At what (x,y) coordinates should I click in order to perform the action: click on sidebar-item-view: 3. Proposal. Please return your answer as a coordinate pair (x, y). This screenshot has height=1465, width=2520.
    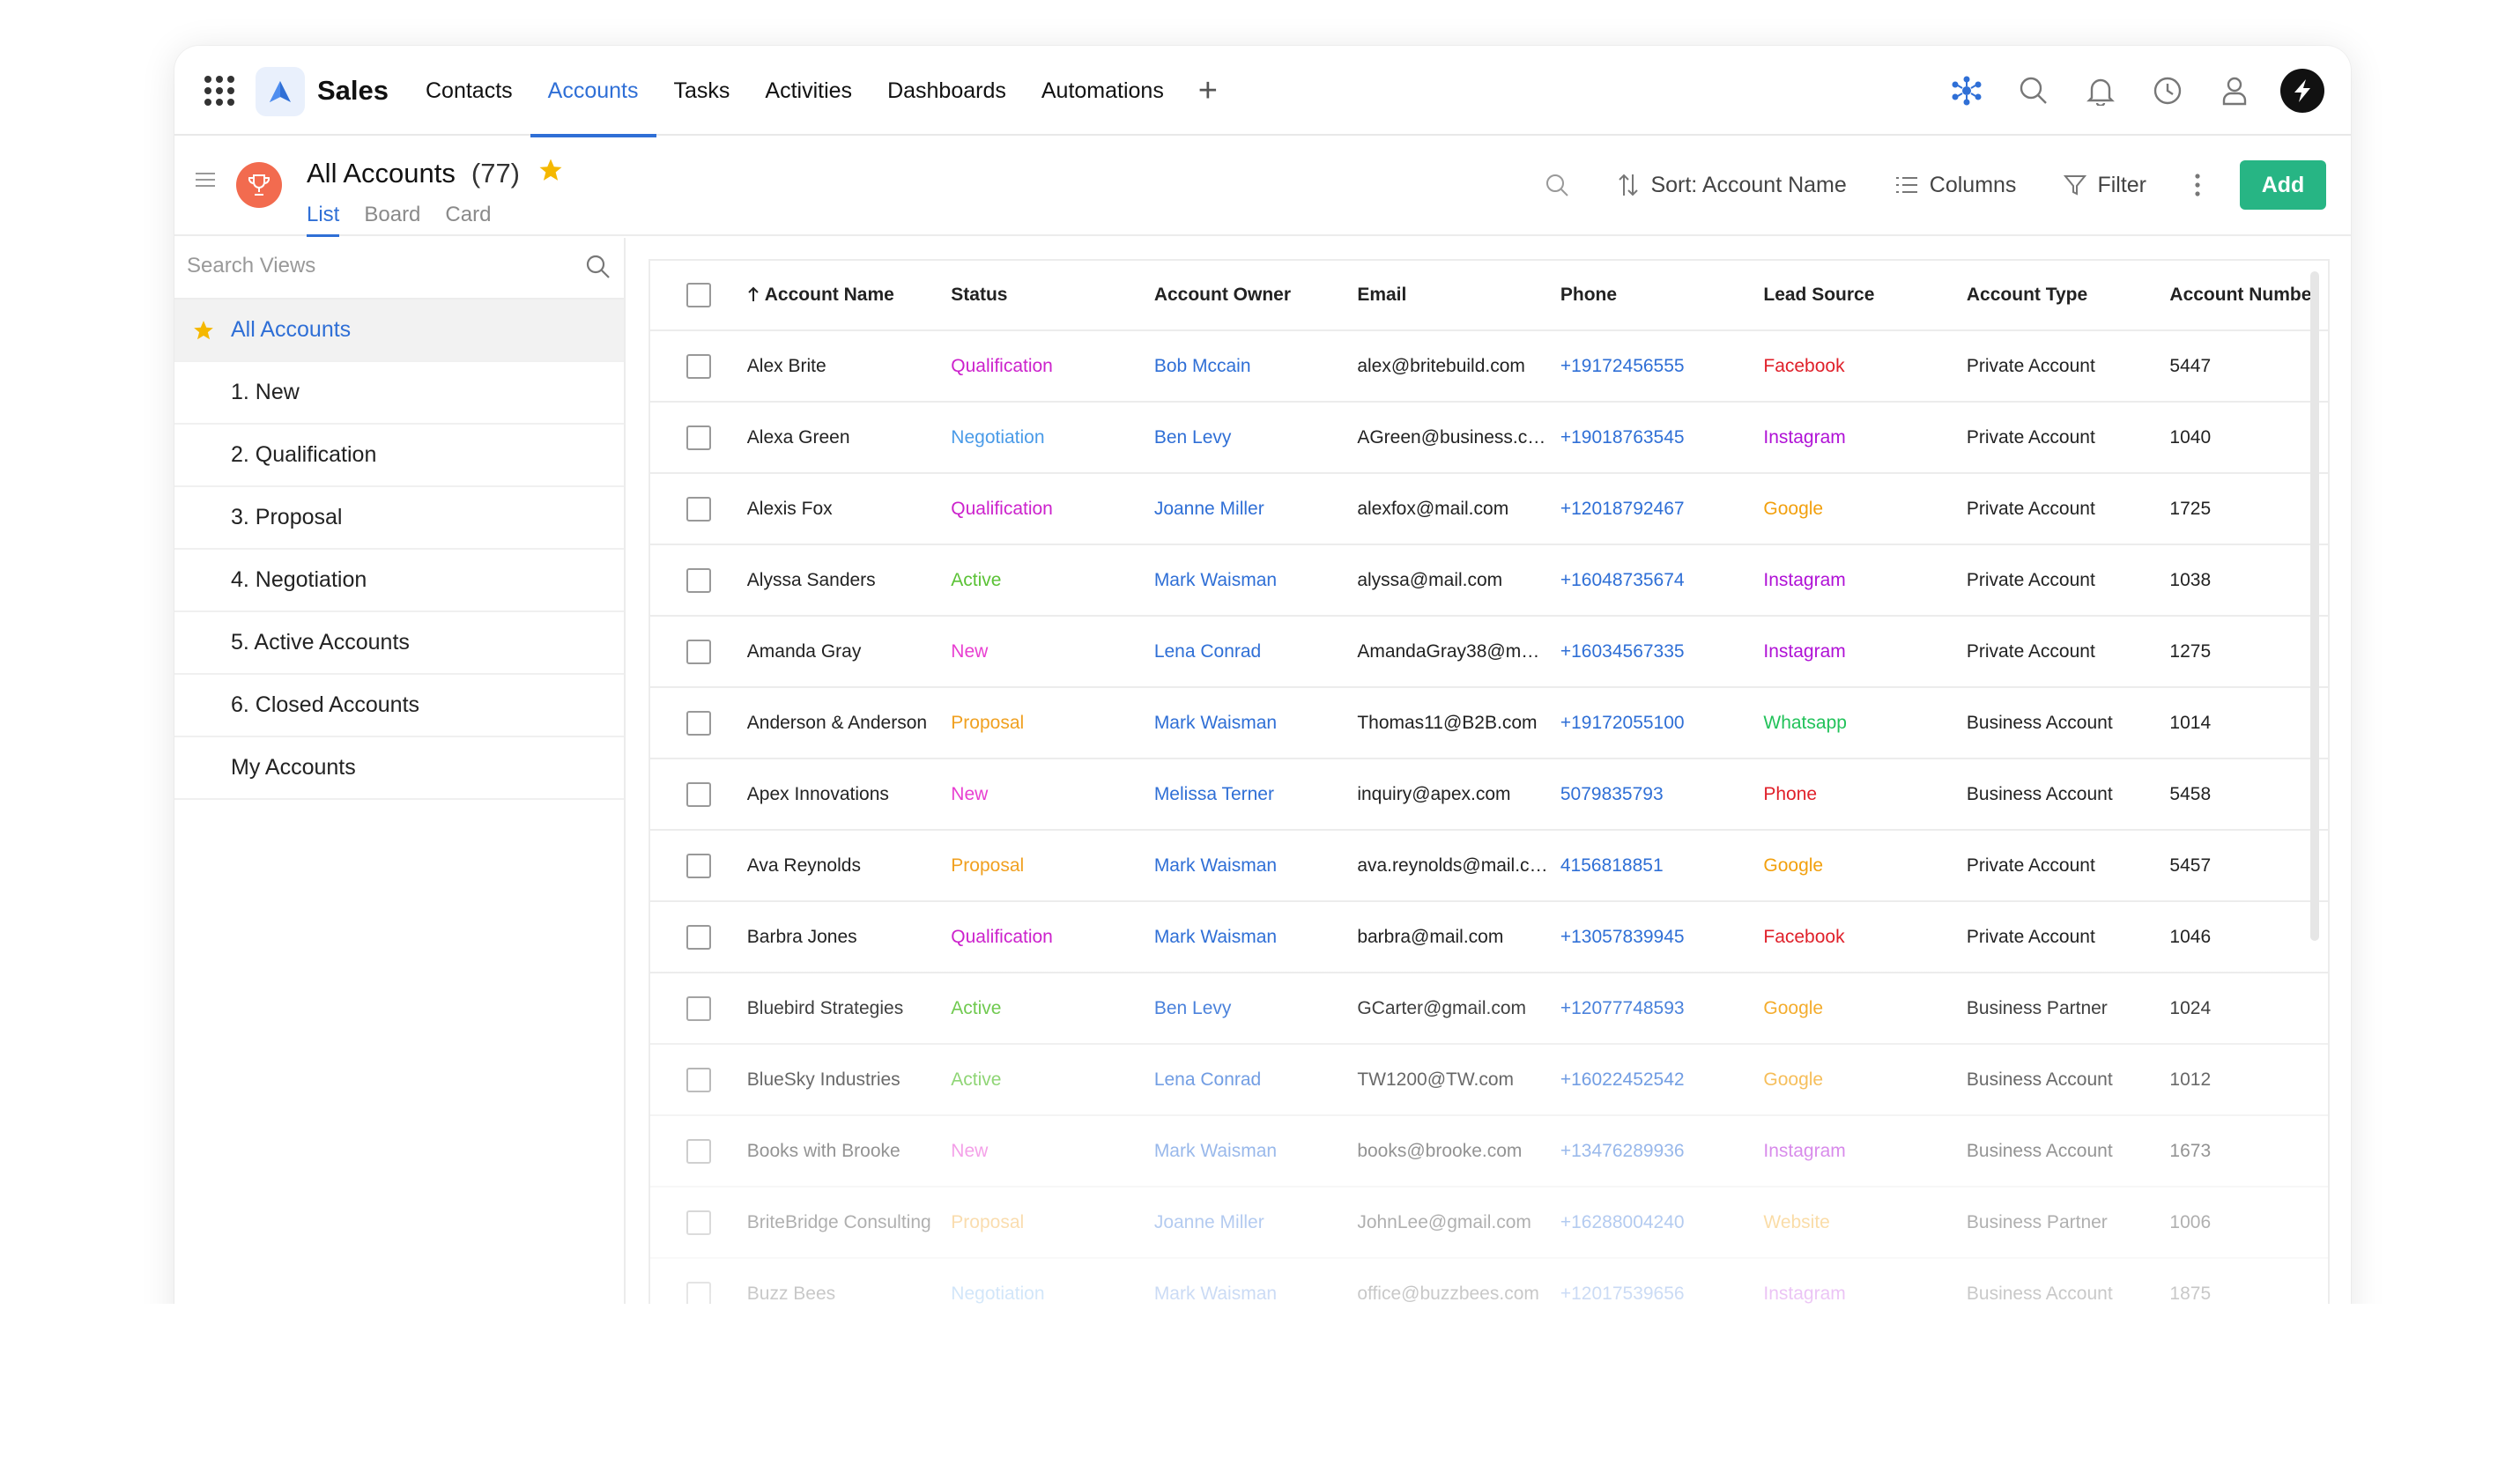
    Looking at the image, I should click on (399, 519).